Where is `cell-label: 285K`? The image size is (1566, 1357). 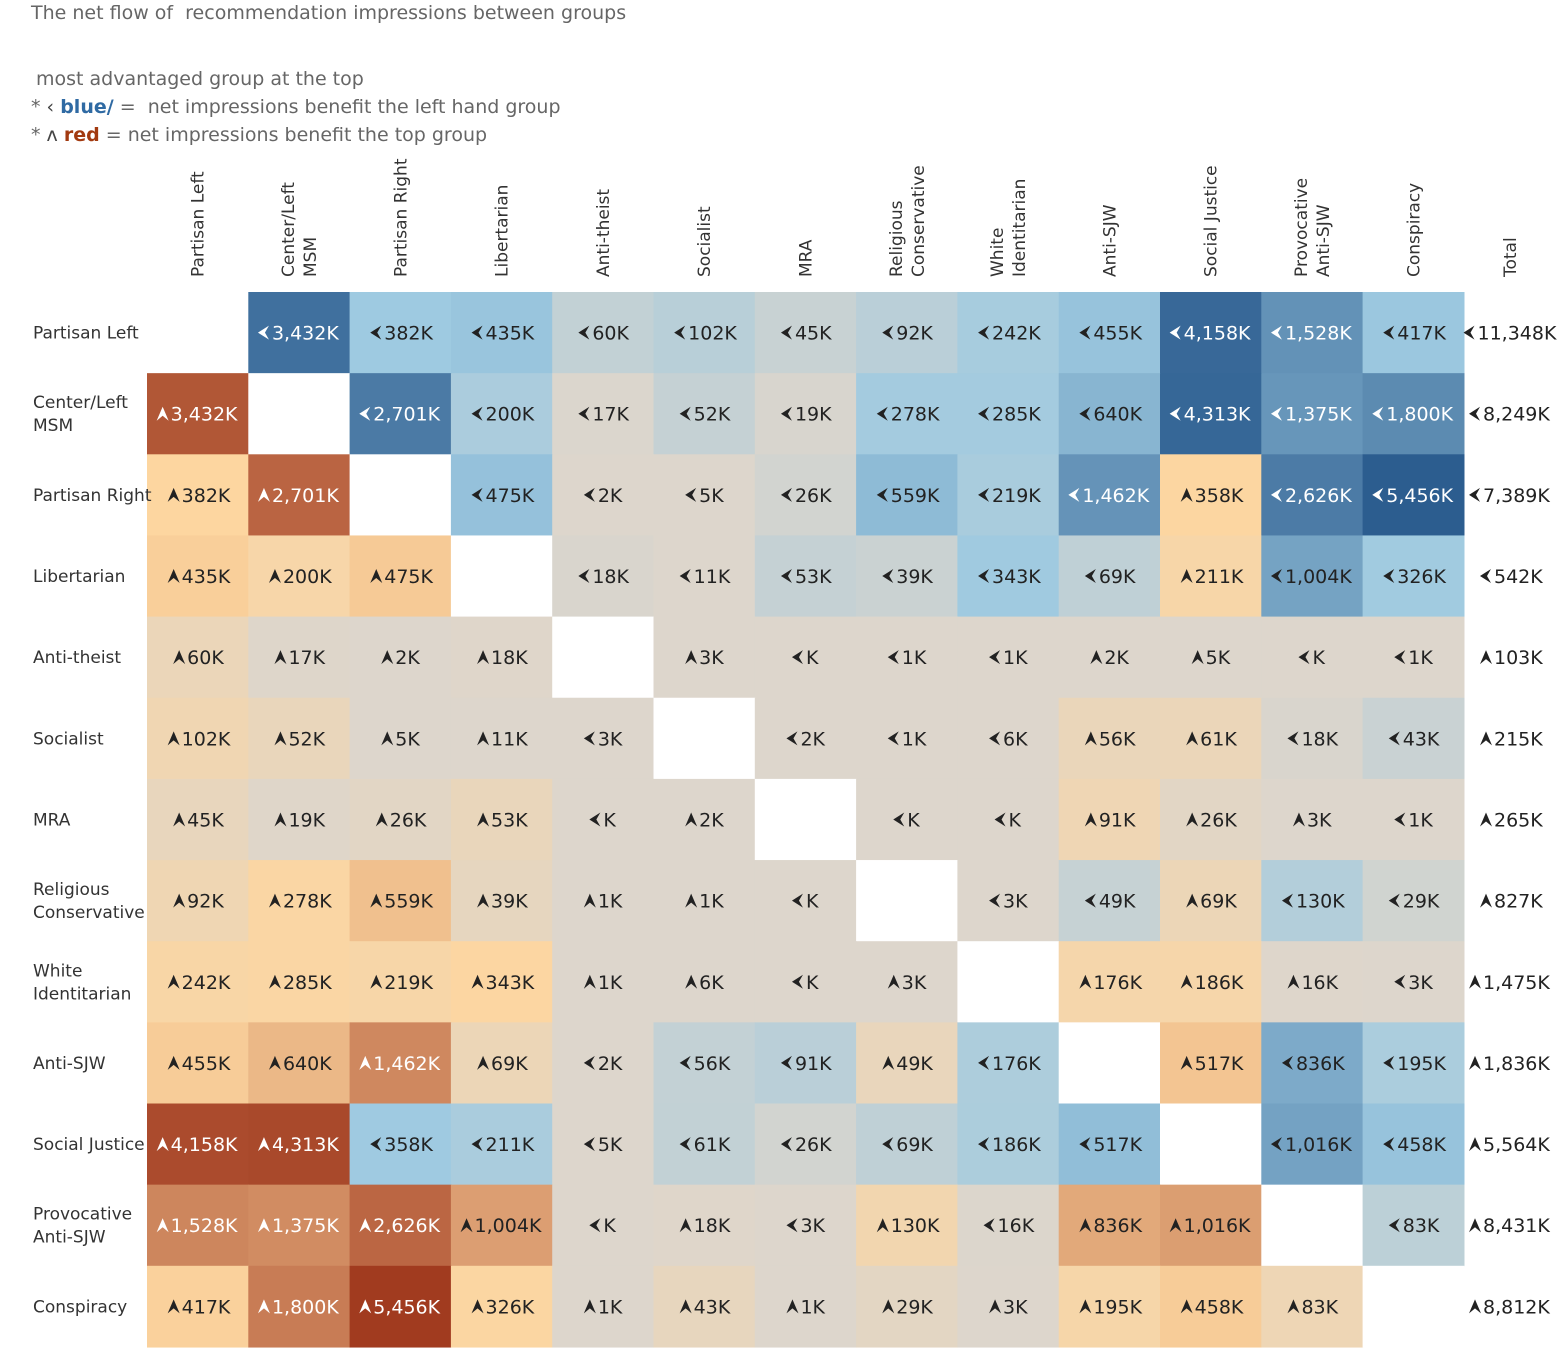
cell-label: 285K is located at coordinates (1009, 415).